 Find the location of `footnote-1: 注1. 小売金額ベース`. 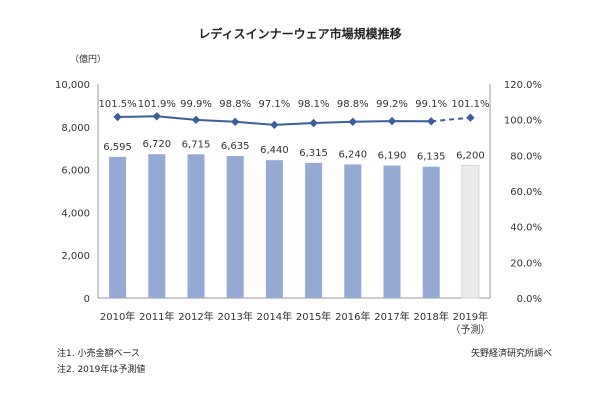

footnote-1: 注1. 小売金額ベース is located at coordinates (98, 354).